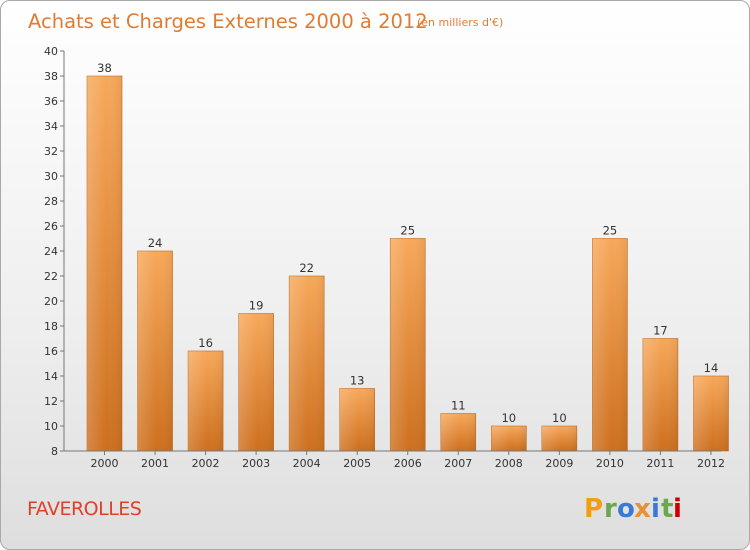 The image size is (750, 550). Describe the element at coordinates (306, 268) in the screenshot. I see `bar-value-label: 22` at that location.